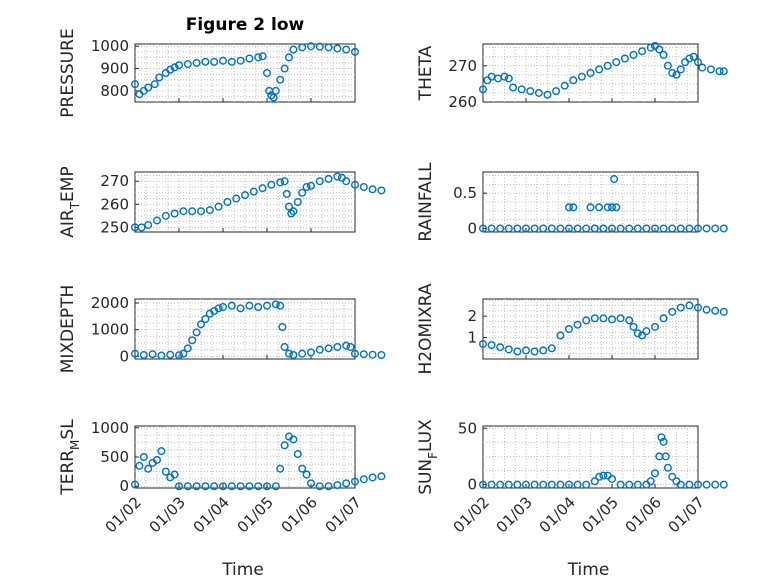 This screenshot has height=583, width=778. Describe the element at coordinates (68, 223) in the screenshot. I see `y-axis-label-main: AIR` at that location.